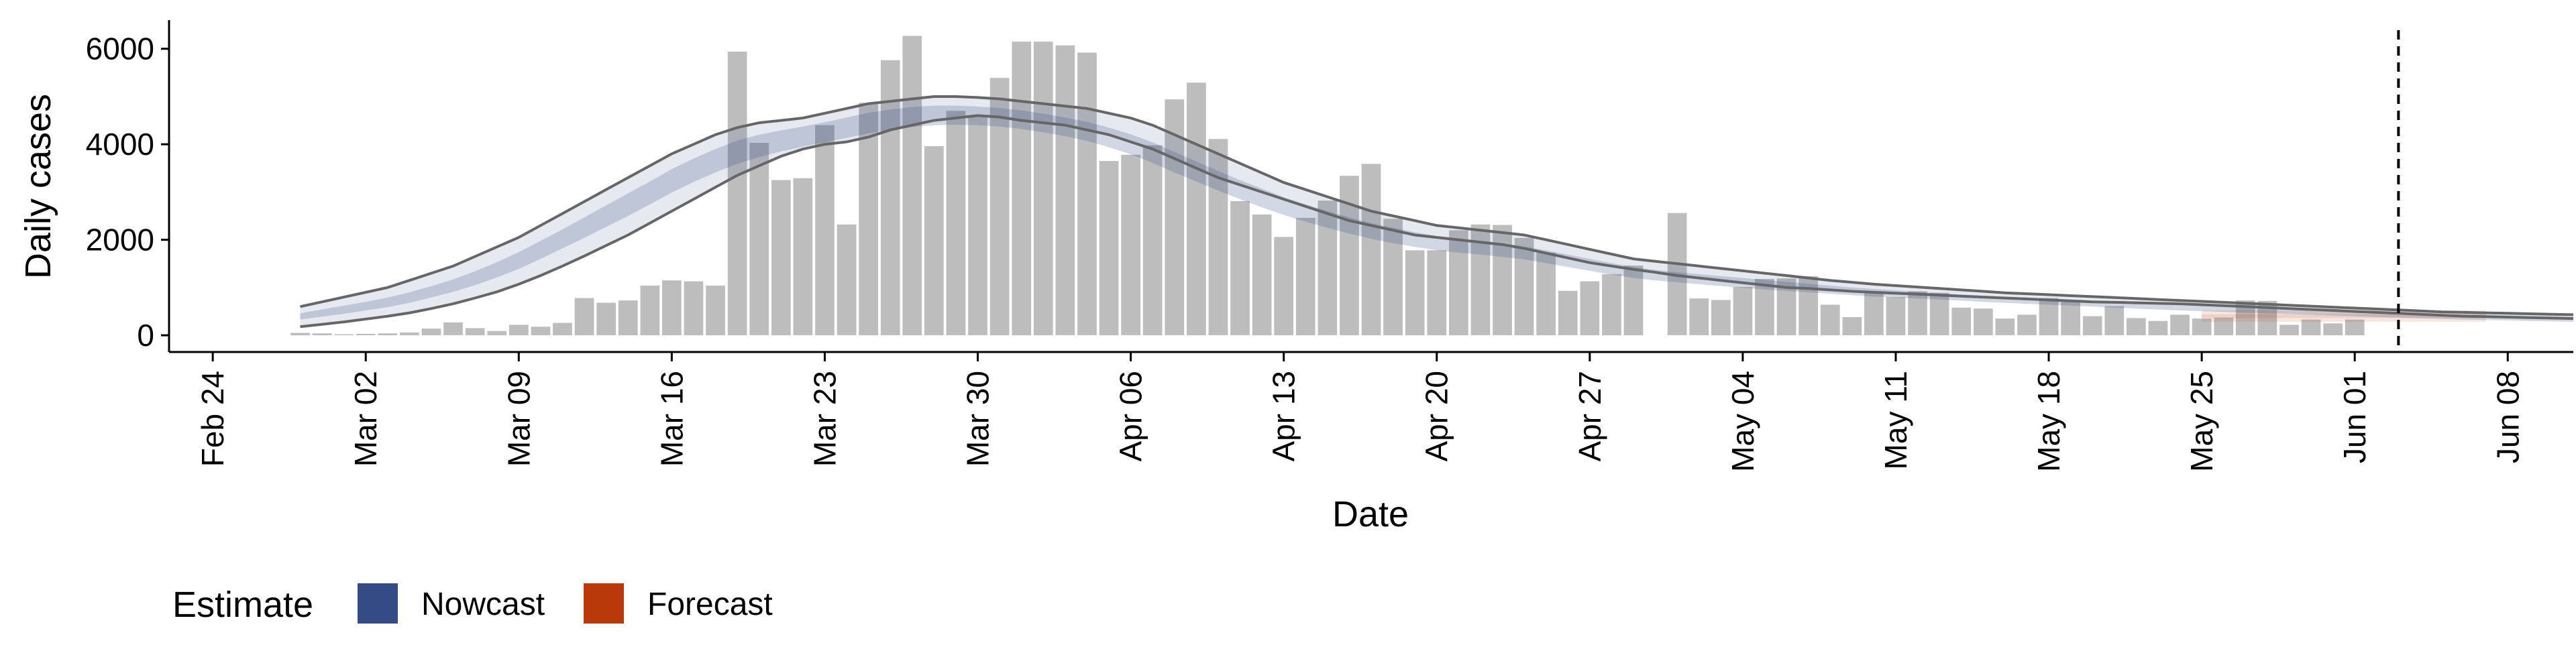  What do you see at coordinates (1370, 514) in the screenshot?
I see `x-axis-title: Date` at bounding box center [1370, 514].